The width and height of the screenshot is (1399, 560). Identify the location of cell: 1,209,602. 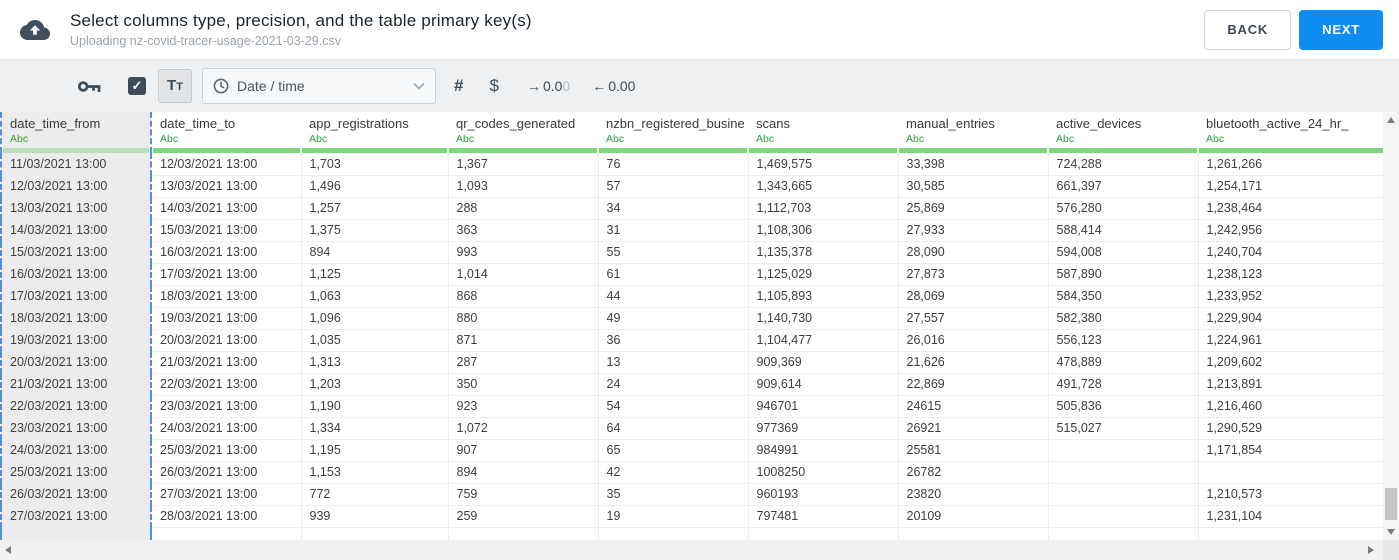
(1290, 362).